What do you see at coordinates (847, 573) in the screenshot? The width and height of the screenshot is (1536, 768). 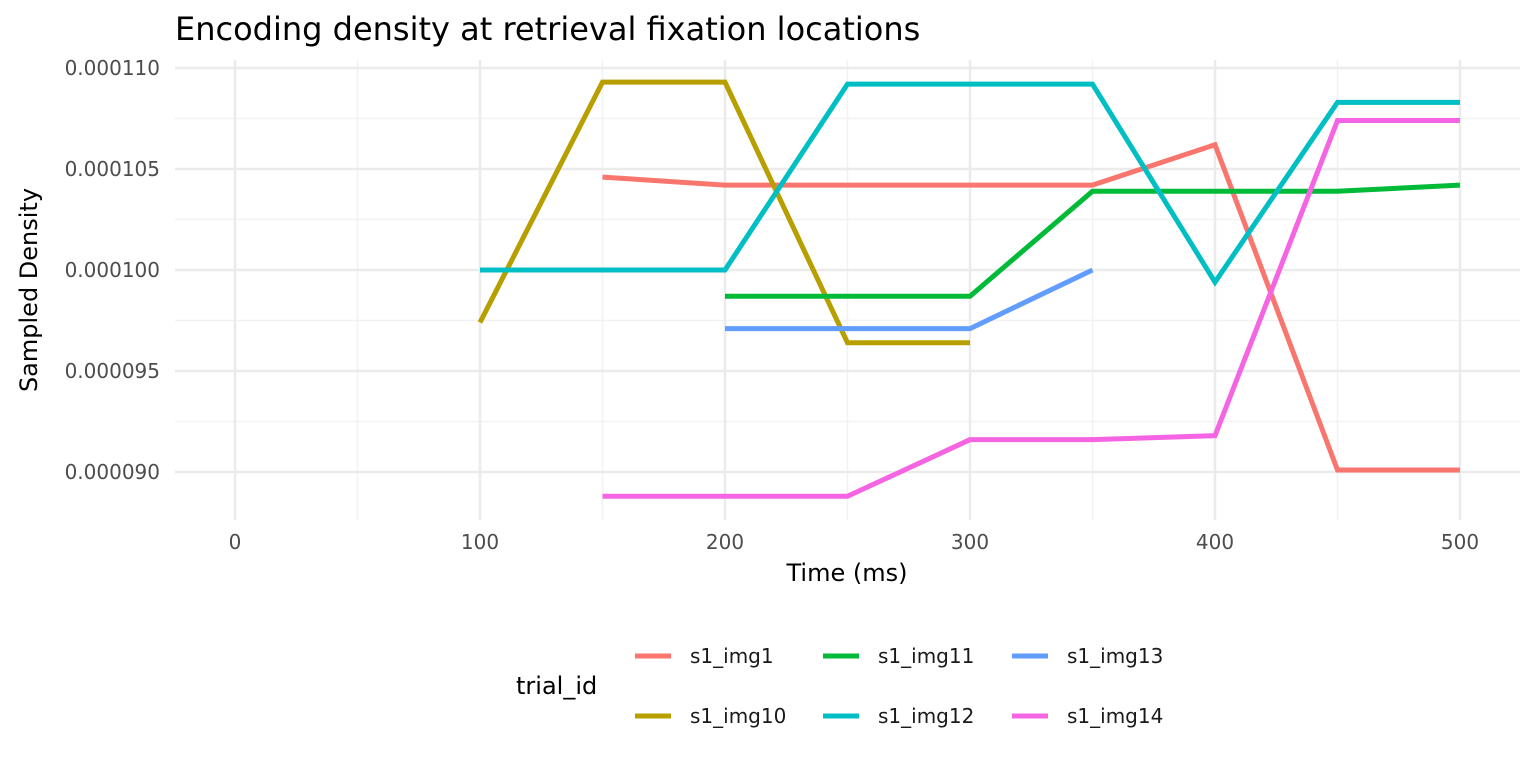 I see `x-axis-title: Time (ms)` at bounding box center [847, 573].